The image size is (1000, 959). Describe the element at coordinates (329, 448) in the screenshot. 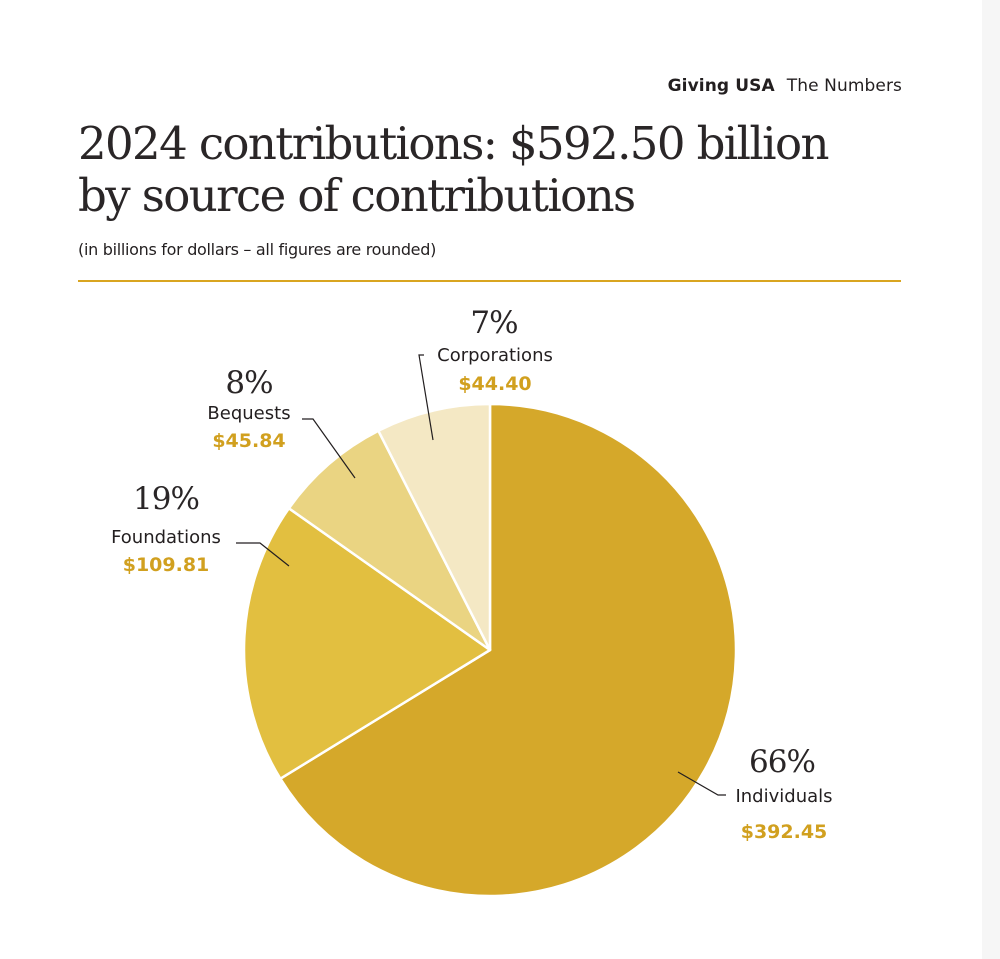

I see `leader-line-bequests` at that location.